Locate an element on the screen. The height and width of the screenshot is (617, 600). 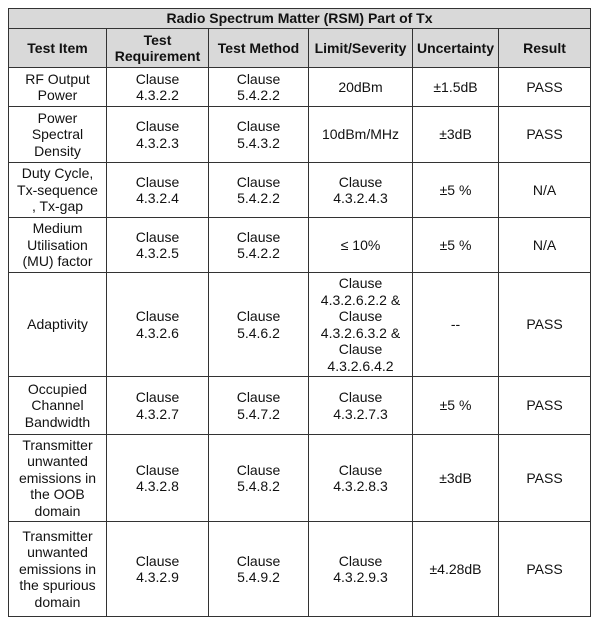
table-cell: ±1.5dB is located at coordinates (455, 87).